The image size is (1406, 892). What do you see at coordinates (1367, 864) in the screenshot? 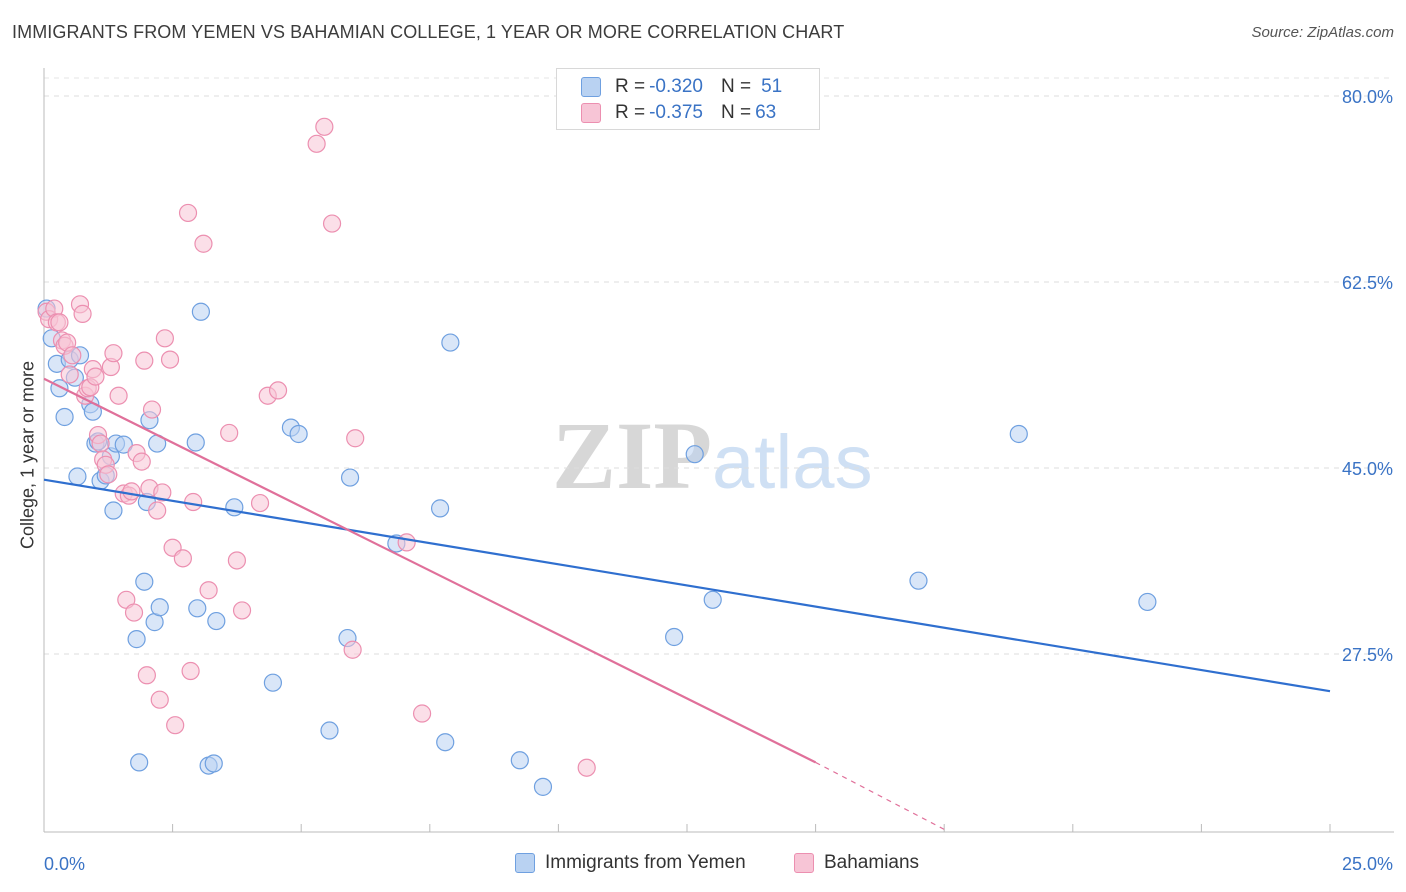
I see `x-tick-label: 25.0%` at bounding box center [1367, 864].